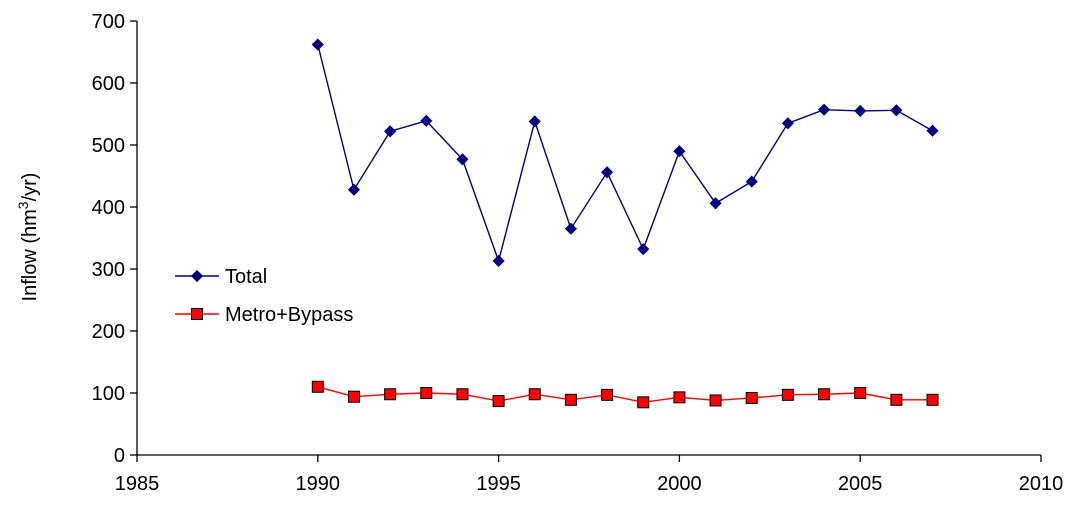  I want to click on x-tick-label: 2005, so click(860, 484).